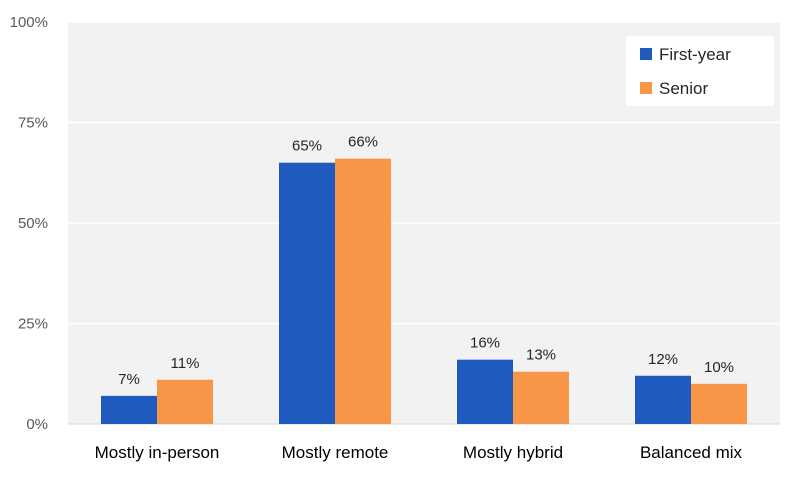 This screenshot has height=485, width=800. Describe the element at coordinates (683, 88) in the screenshot. I see `legend-label-senior: Senior` at that location.